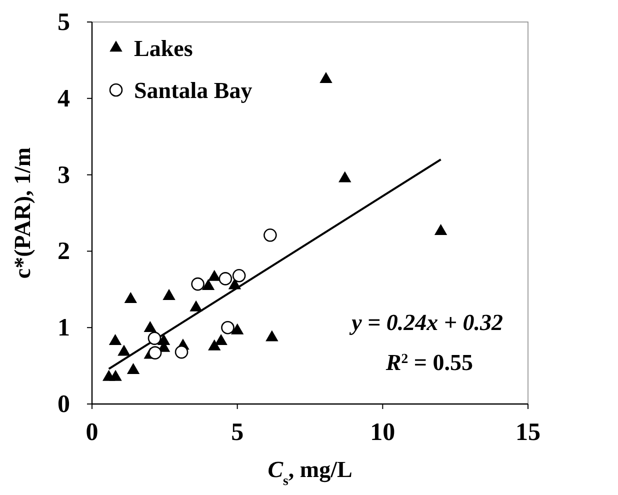  I want to click on x-tick-label: 15, so click(528, 432).